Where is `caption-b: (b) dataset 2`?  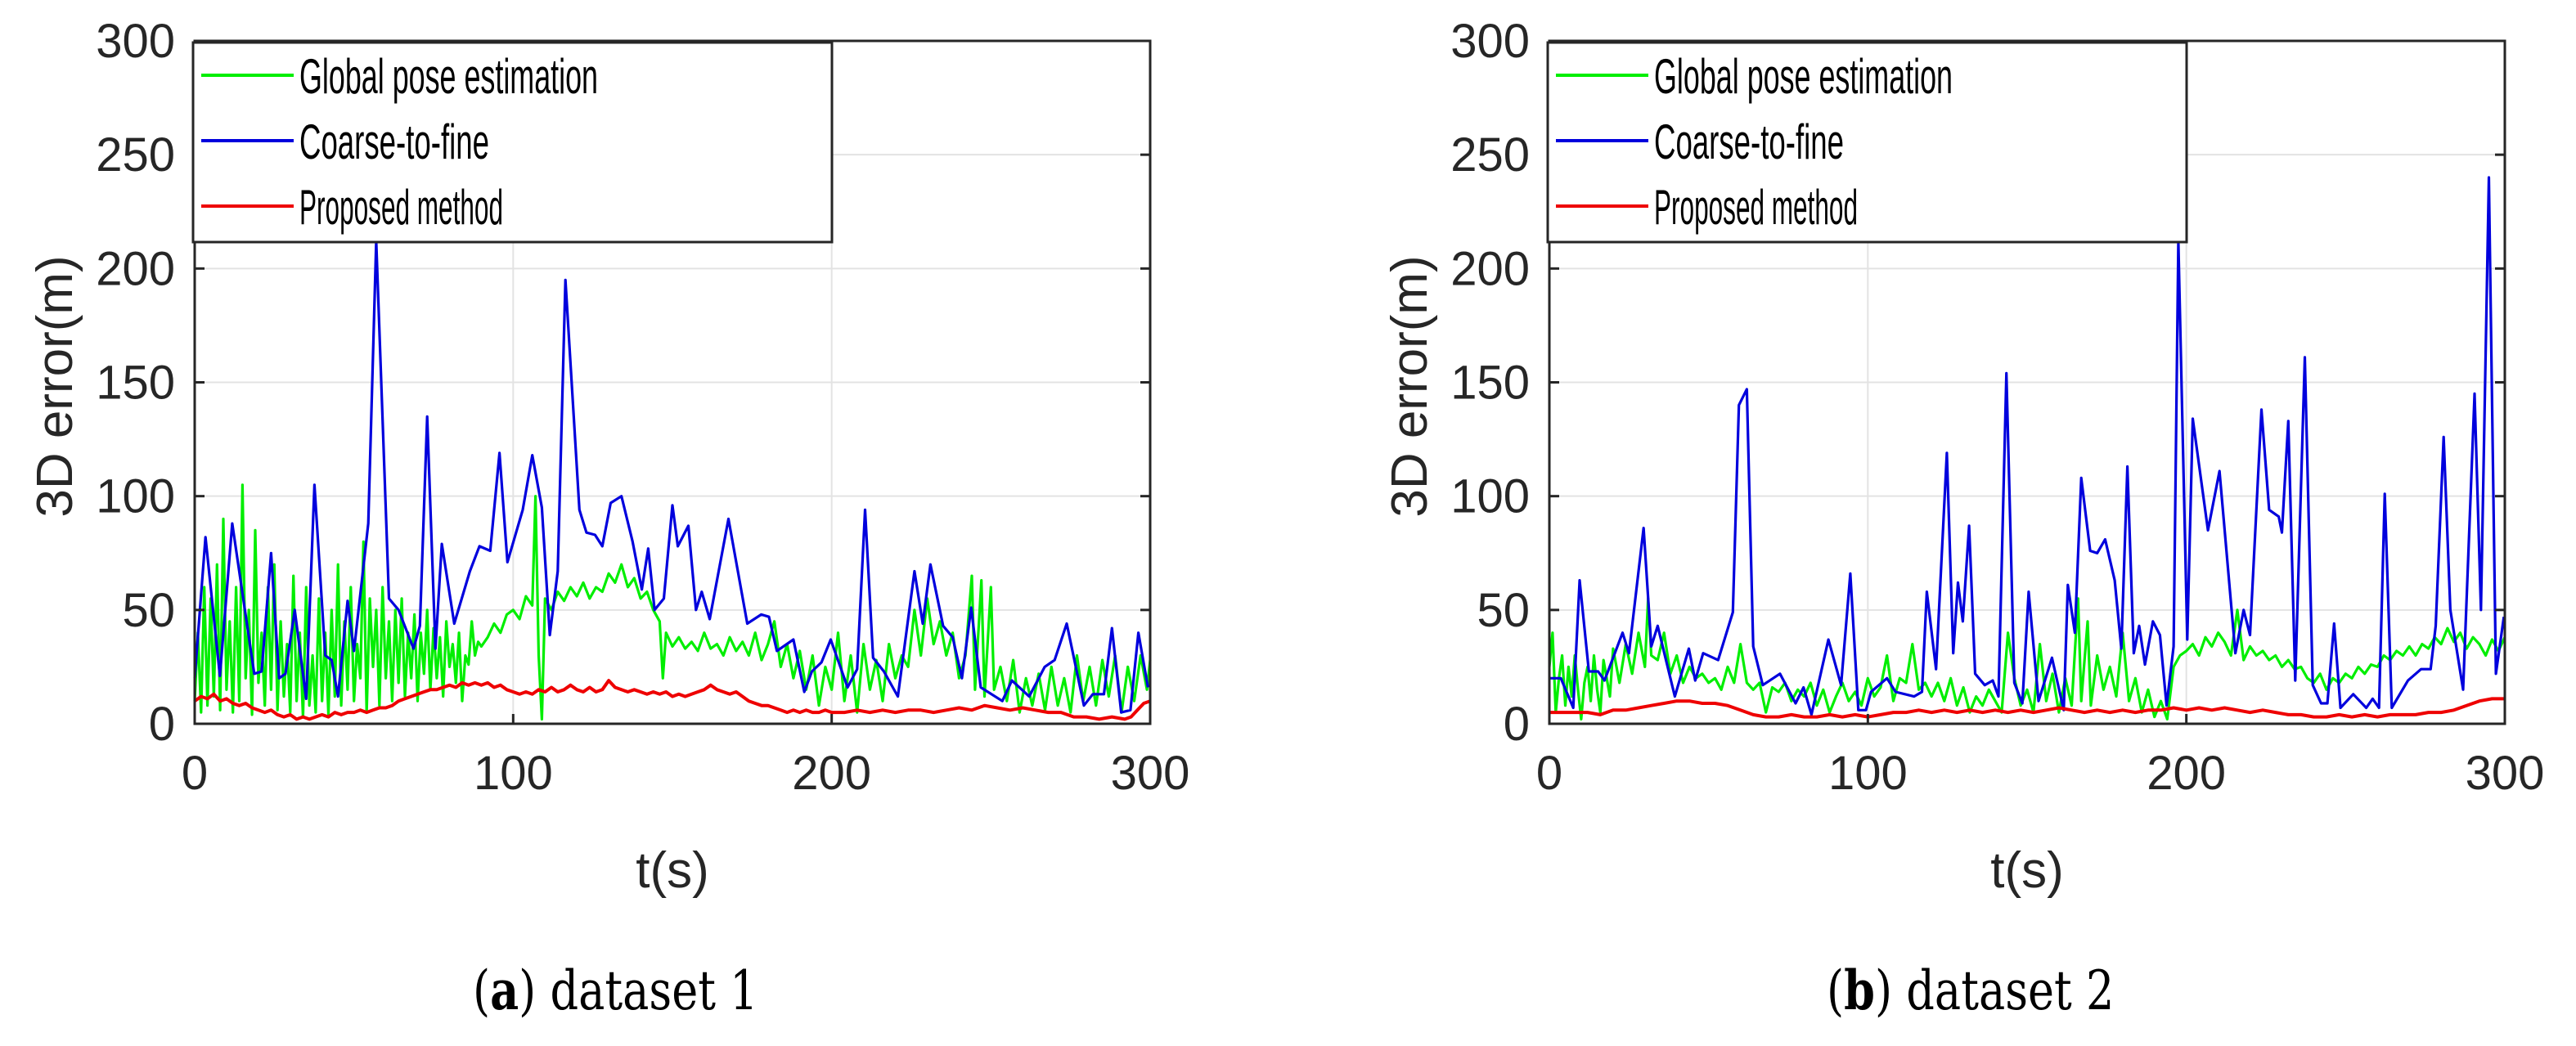 caption-b: (b) dataset 2 is located at coordinates (1971, 990).